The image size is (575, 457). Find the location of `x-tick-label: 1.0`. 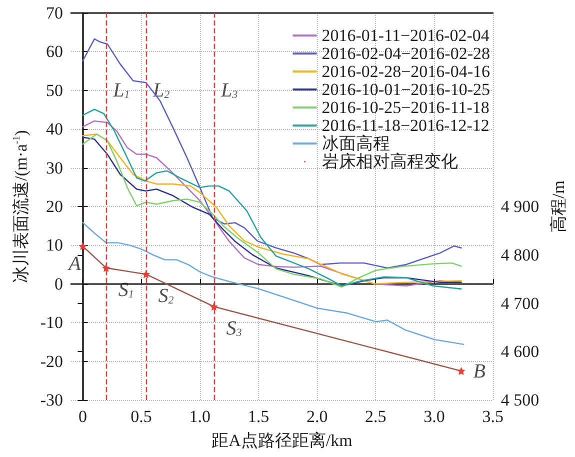

x-tick-label: 1.0 is located at coordinates (200, 416).